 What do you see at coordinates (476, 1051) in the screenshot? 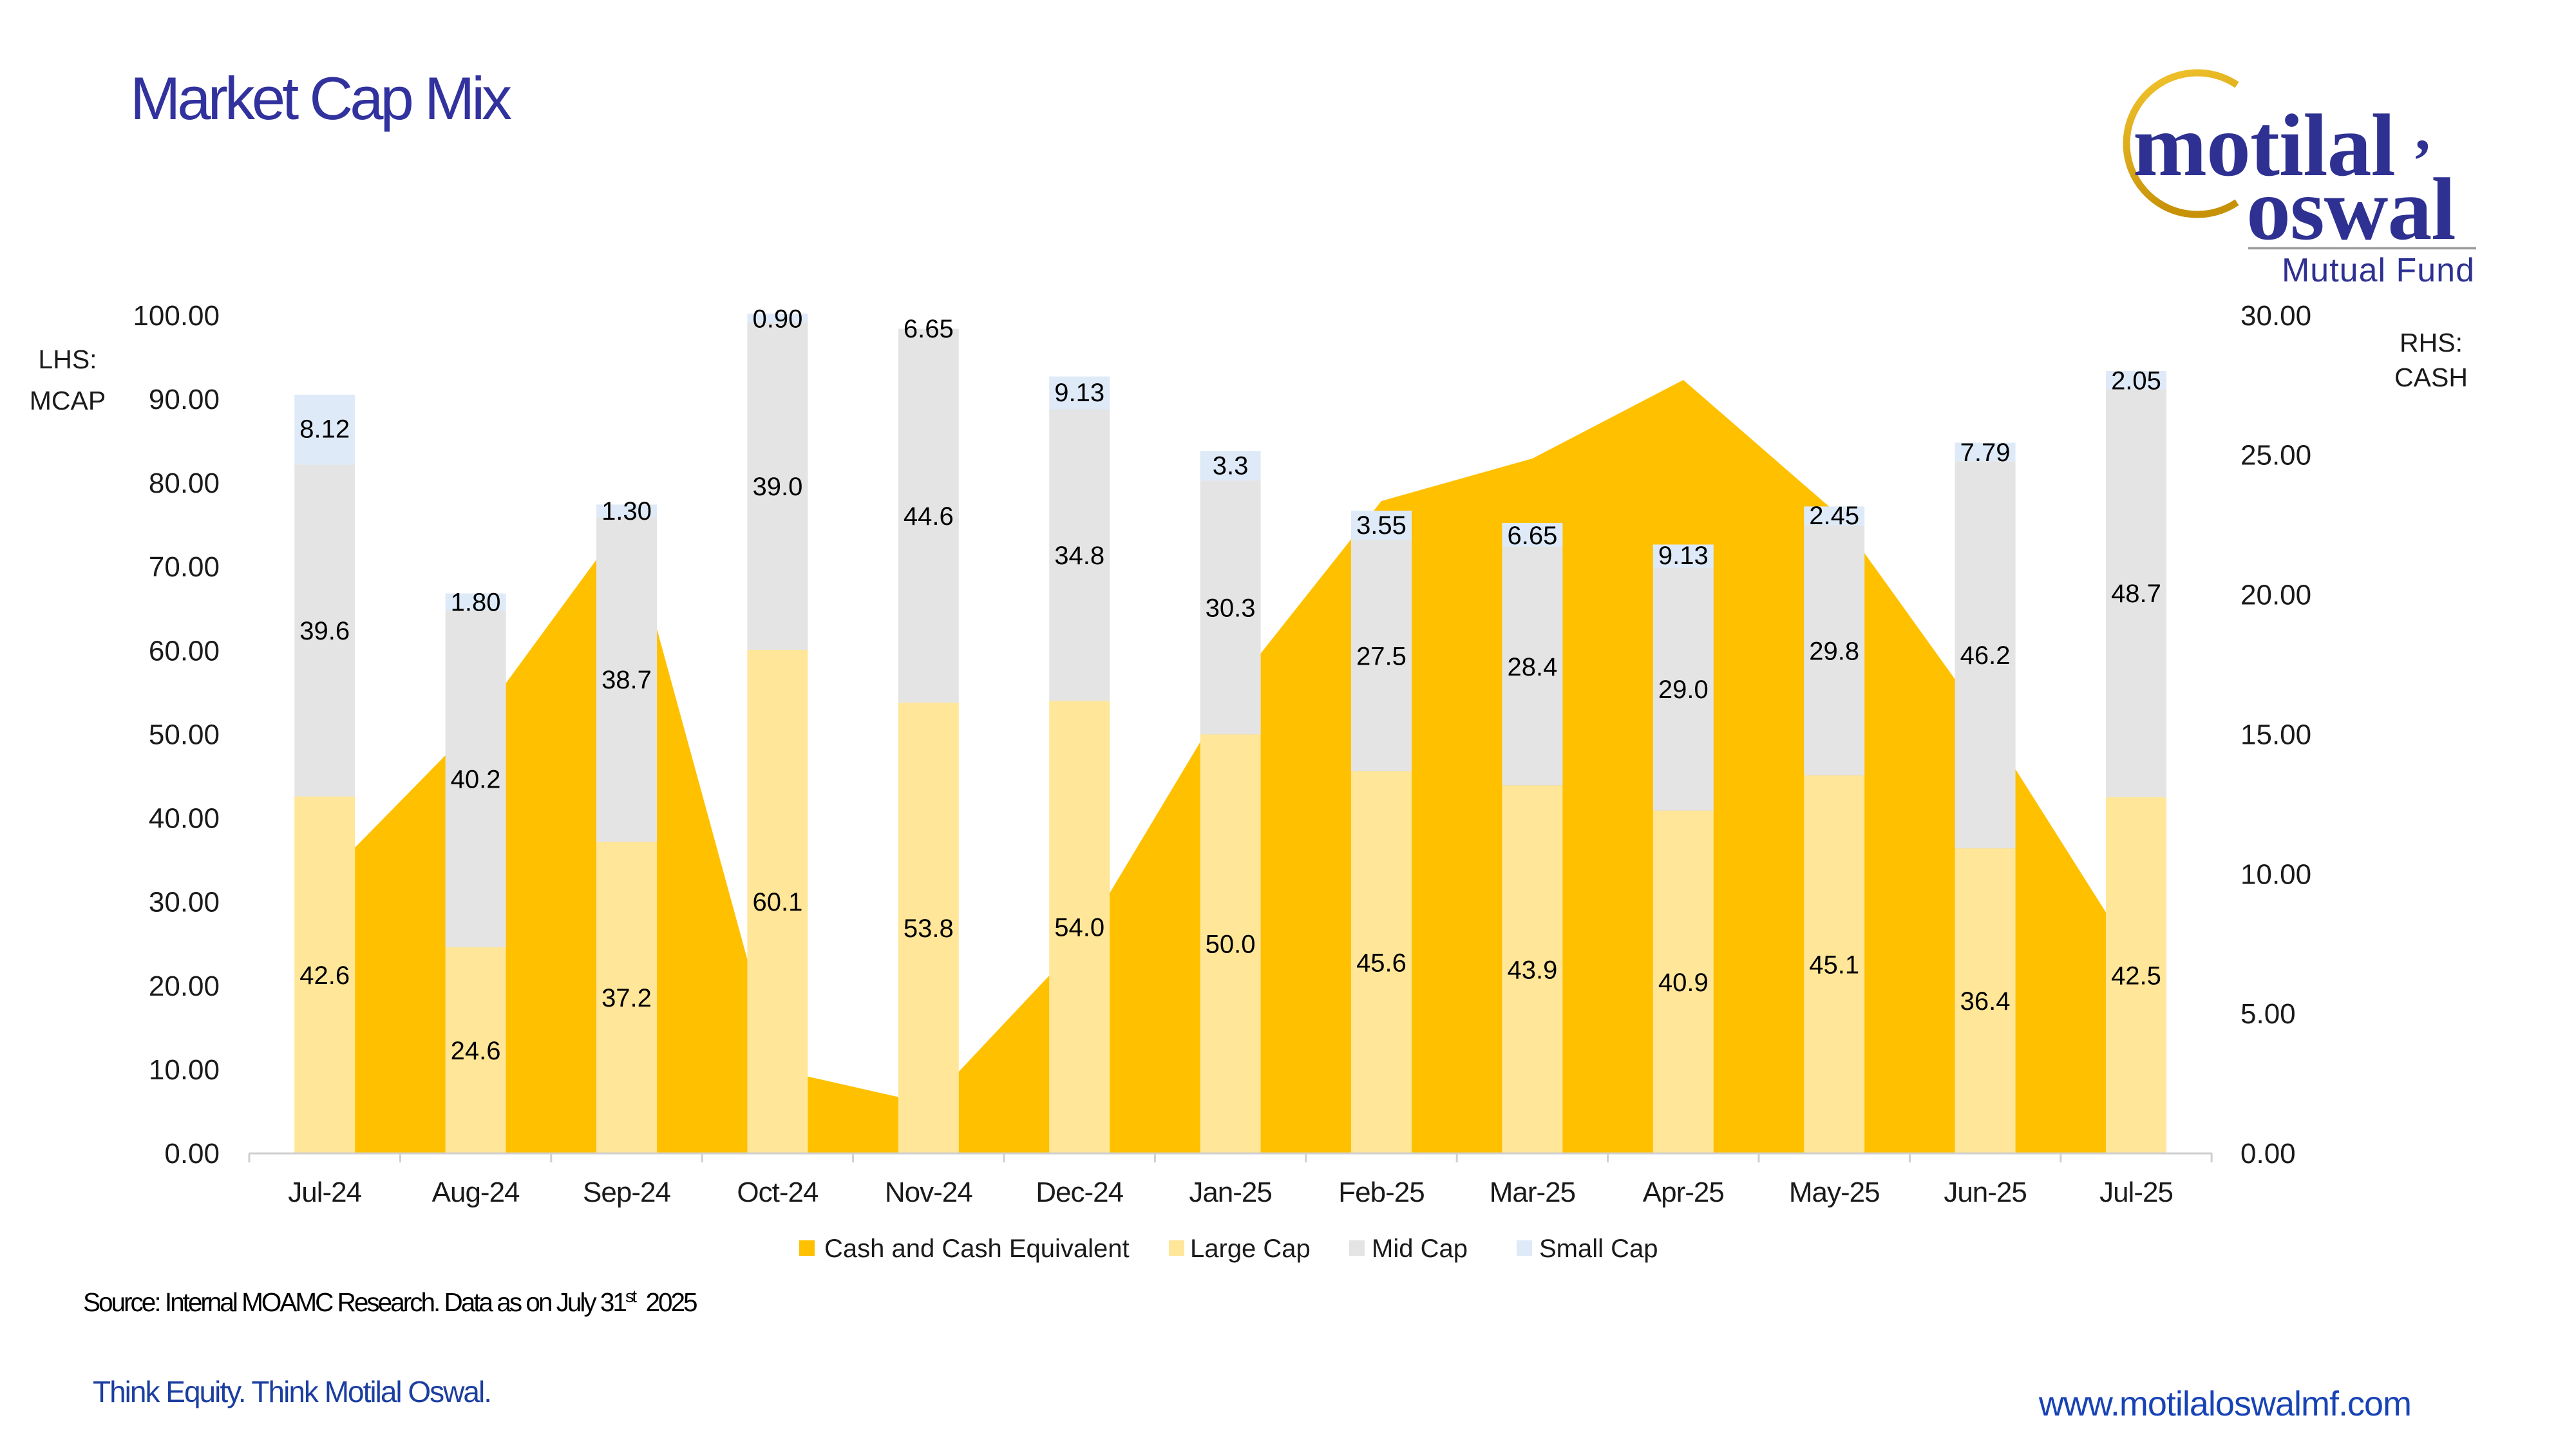
I see `svg-text: 24.6` at bounding box center [476, 1051].